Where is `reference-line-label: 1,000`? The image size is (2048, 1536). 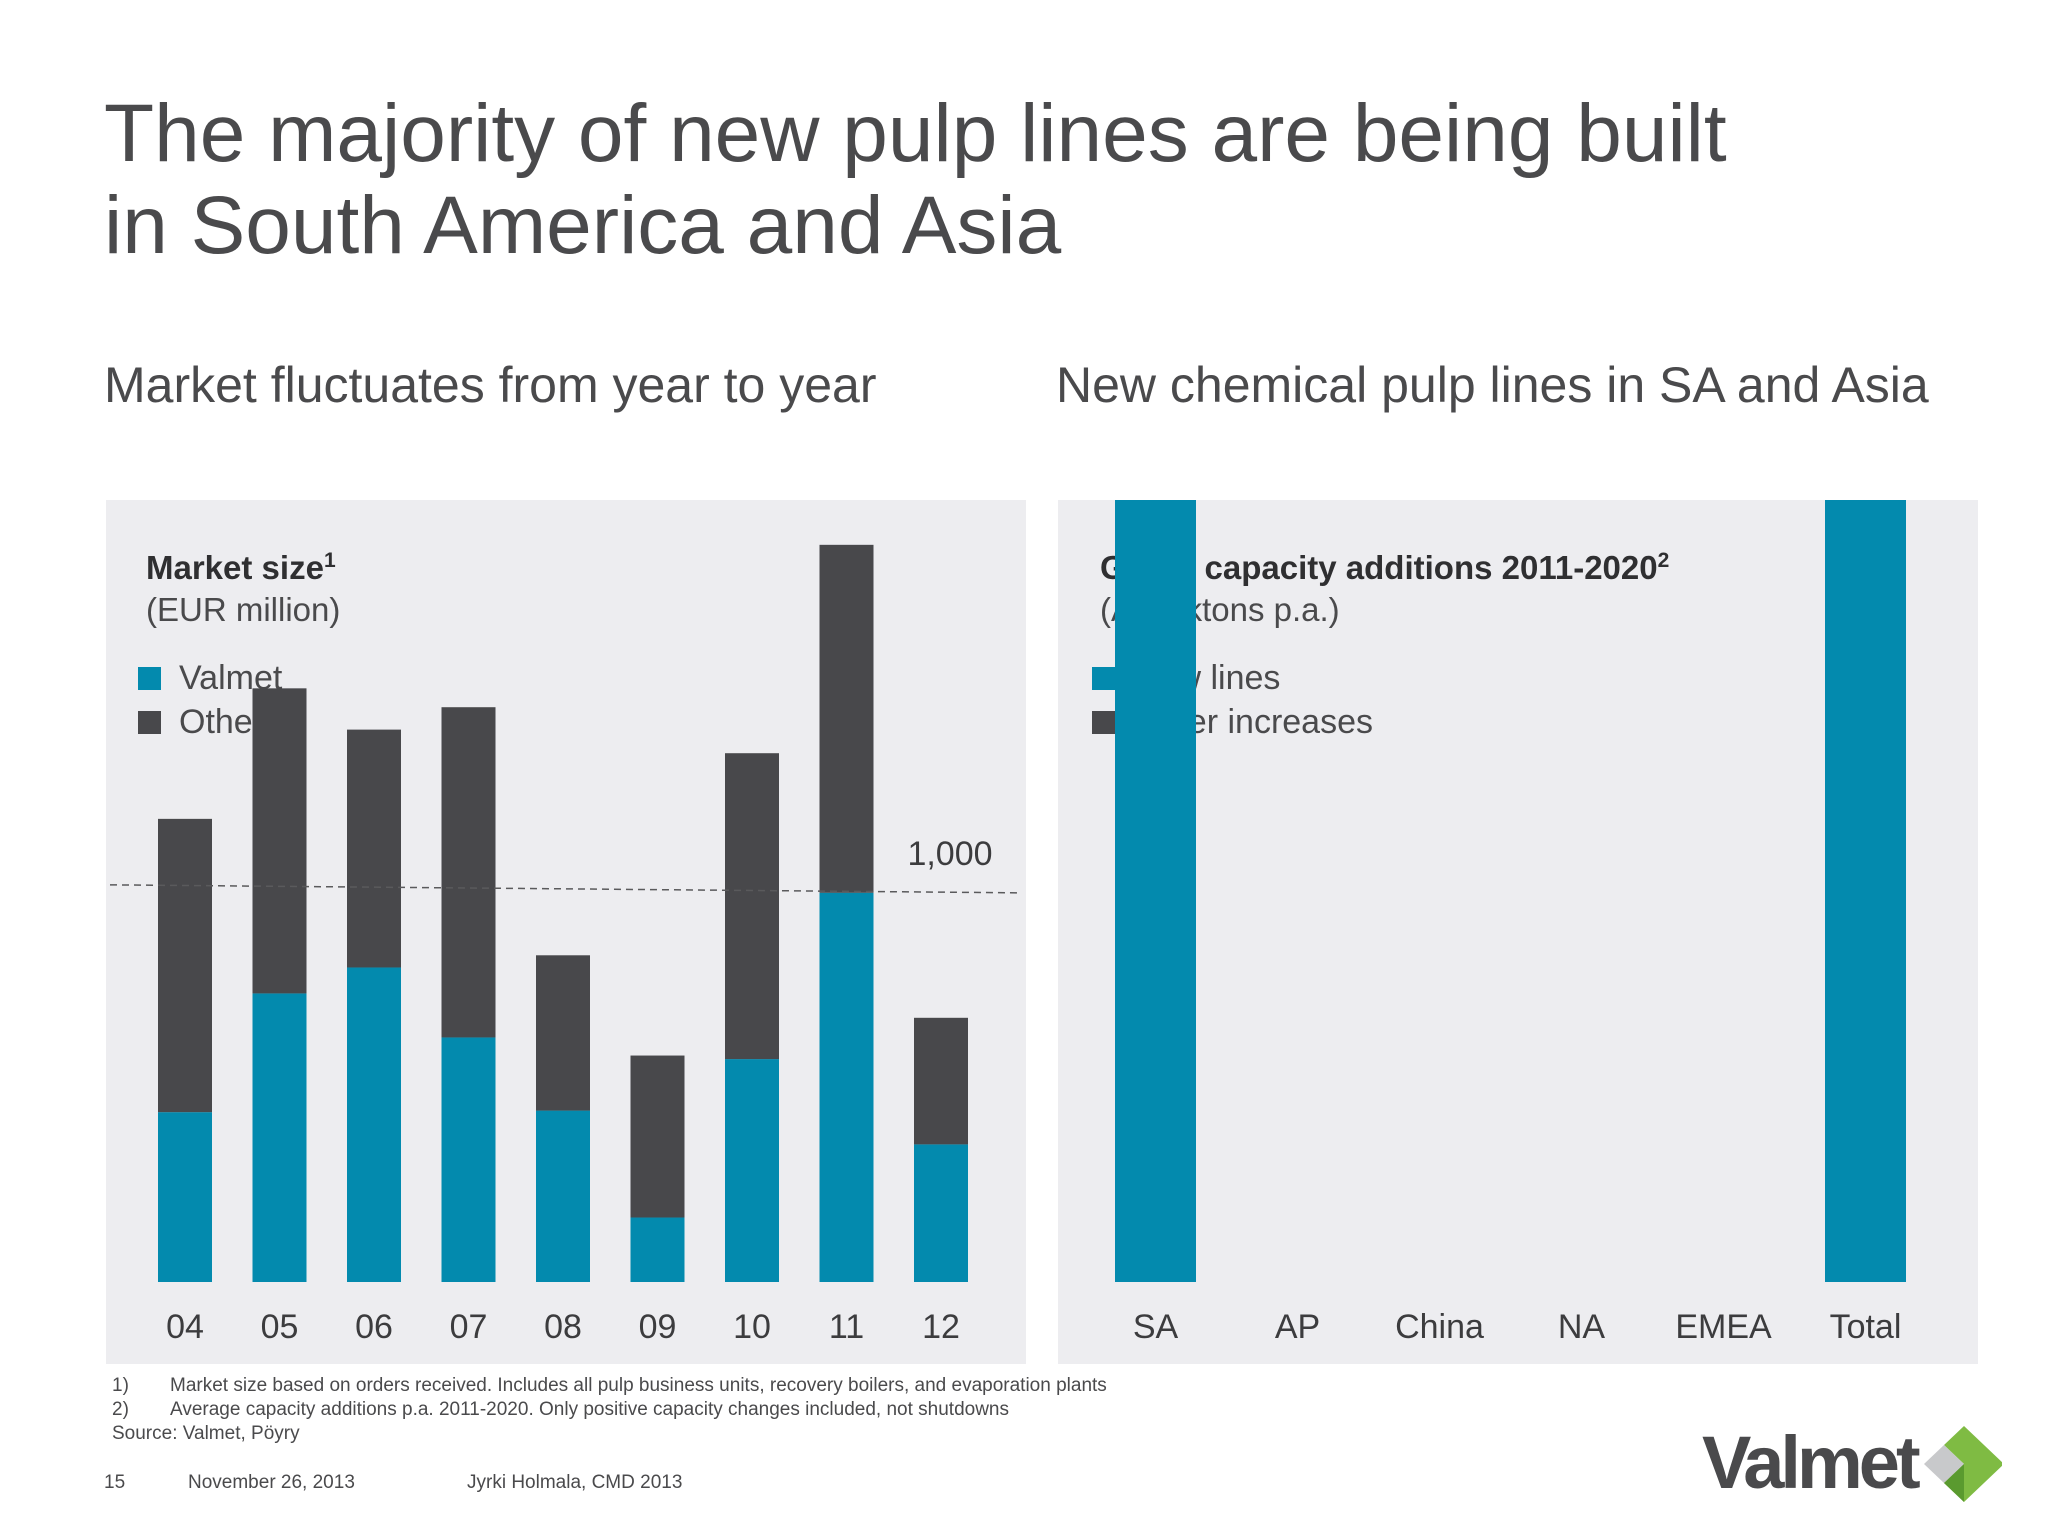
reference-line-label: 1,000 is located at coordinates (949, 854).